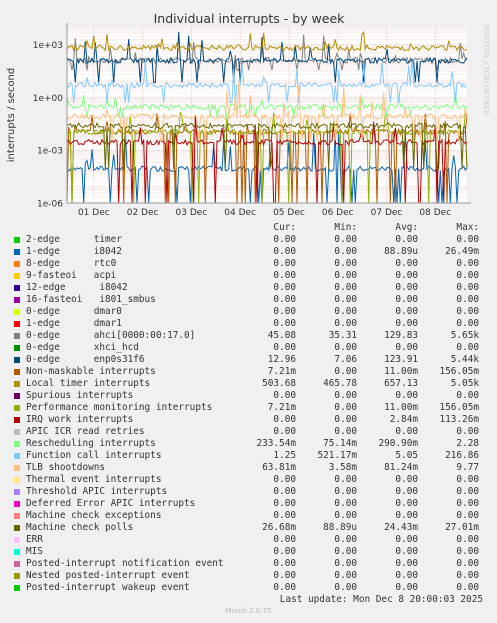  I want to click on x-tick-label: 05 Dec, so click(289, 213).